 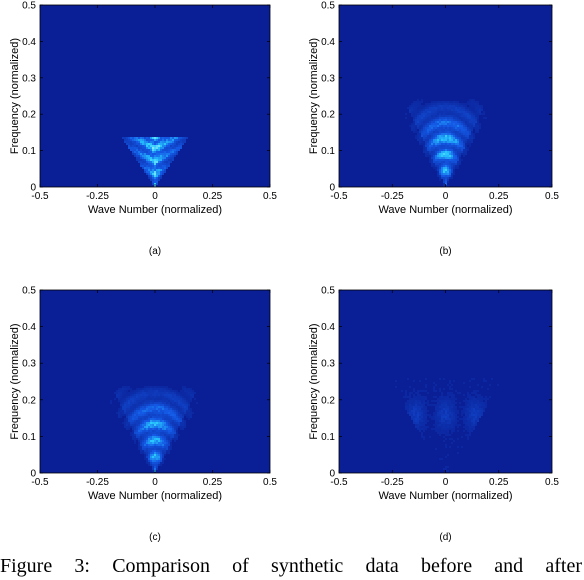 I want to click on panel-label: (a), so click(x=155, y=251).